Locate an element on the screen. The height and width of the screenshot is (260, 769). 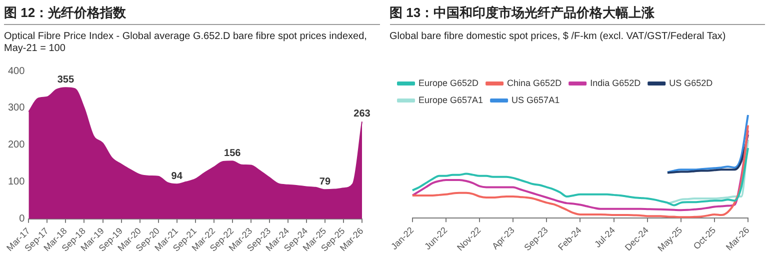
y-tick-label: 0 is located at coordinates (22, 219).